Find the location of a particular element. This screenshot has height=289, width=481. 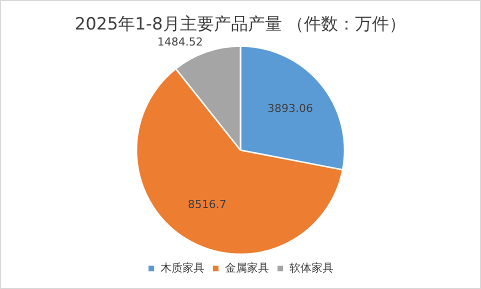

data-label: 8516.7 is located at coordinates (207, 205).